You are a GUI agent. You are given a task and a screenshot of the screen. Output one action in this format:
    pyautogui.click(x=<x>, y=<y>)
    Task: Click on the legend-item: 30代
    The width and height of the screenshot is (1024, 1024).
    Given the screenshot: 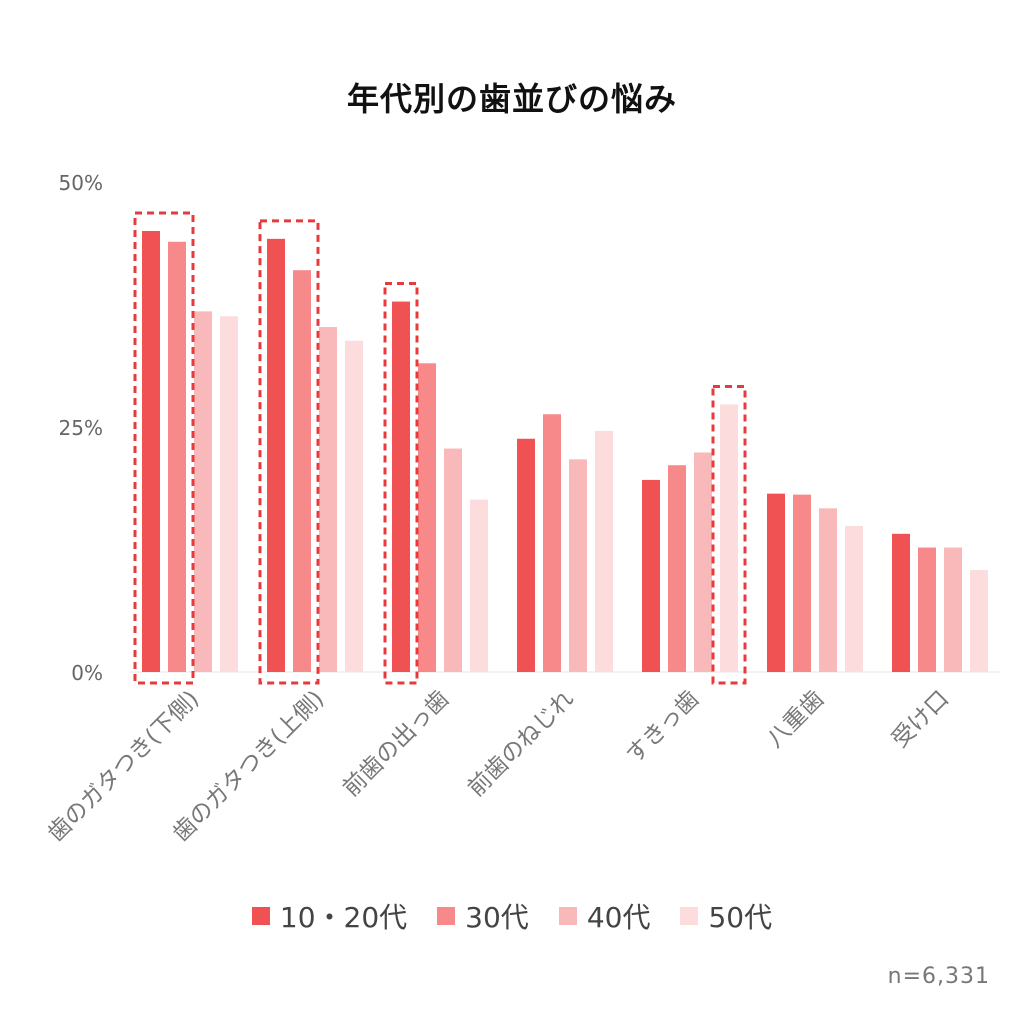 What is the action you would take?
    pyautogui.click(x=483, y=916)
    